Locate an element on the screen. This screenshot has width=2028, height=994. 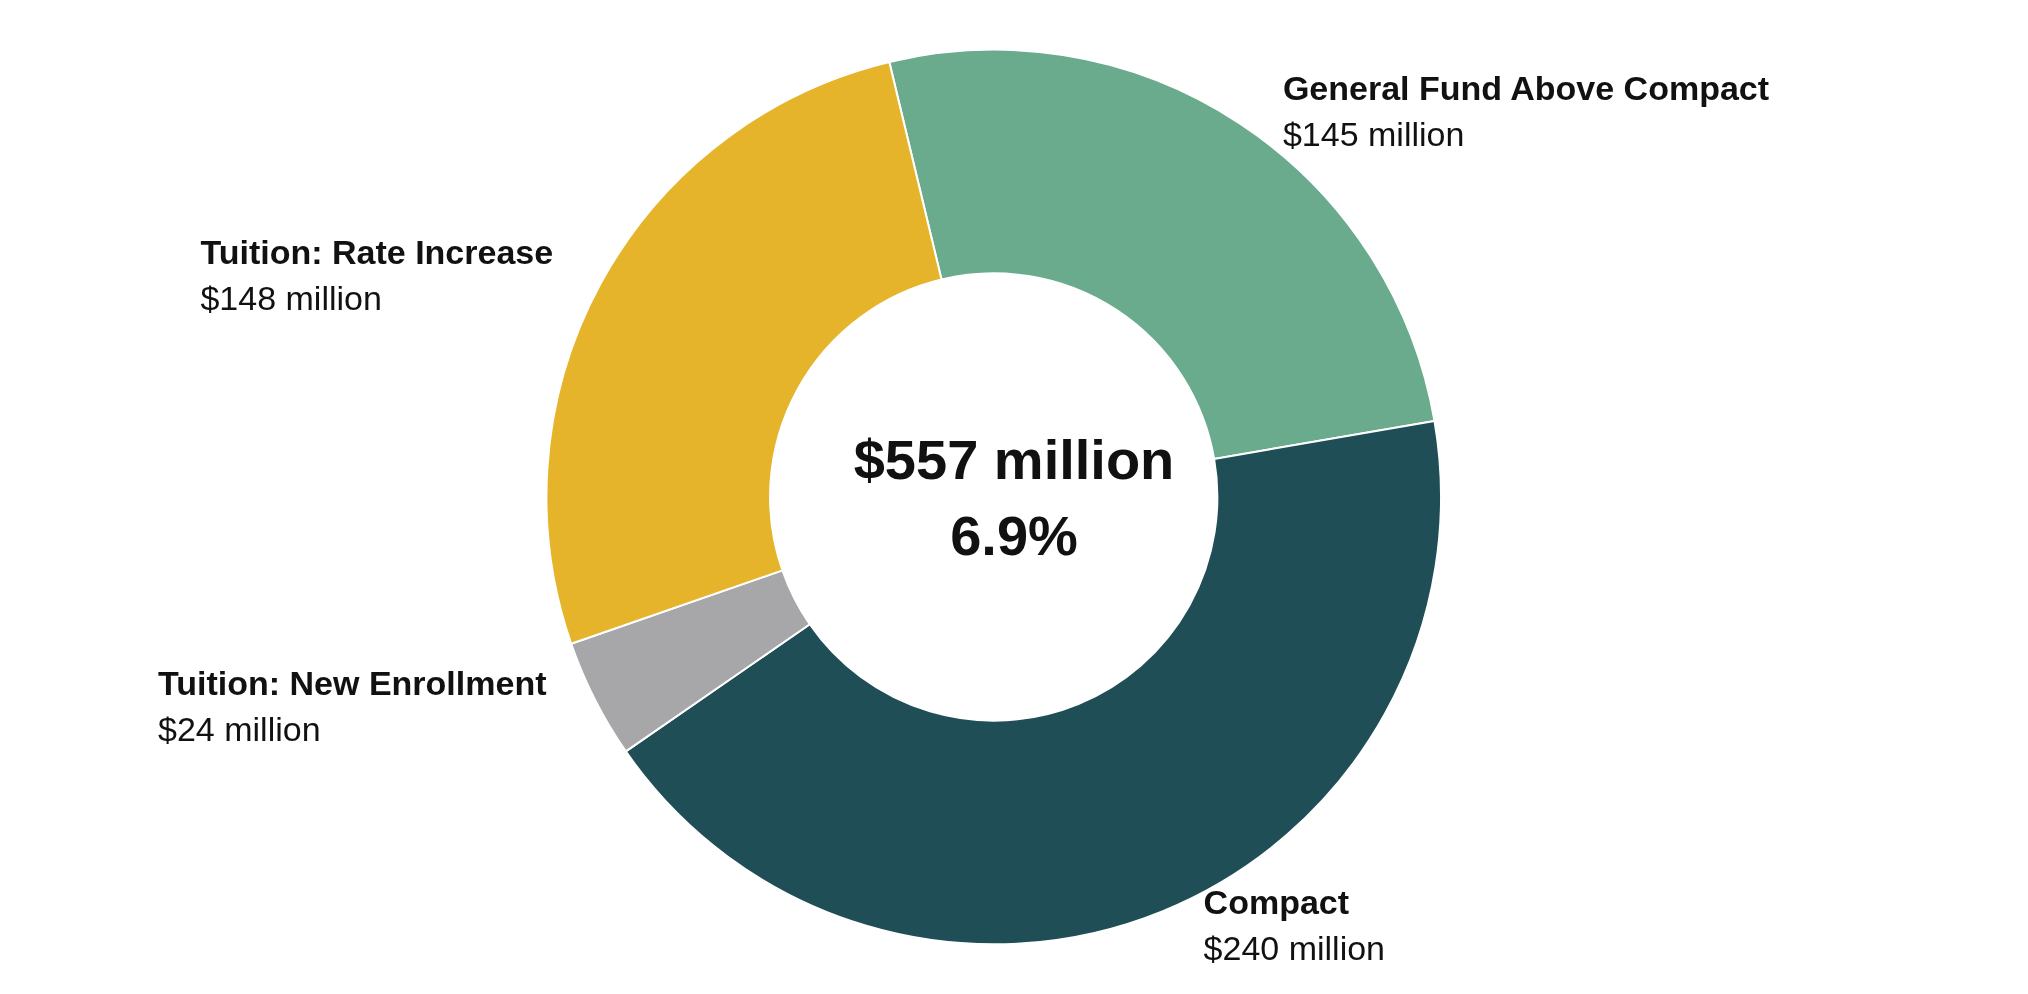
data-label: $24 million is located at coordinates (239, 729).